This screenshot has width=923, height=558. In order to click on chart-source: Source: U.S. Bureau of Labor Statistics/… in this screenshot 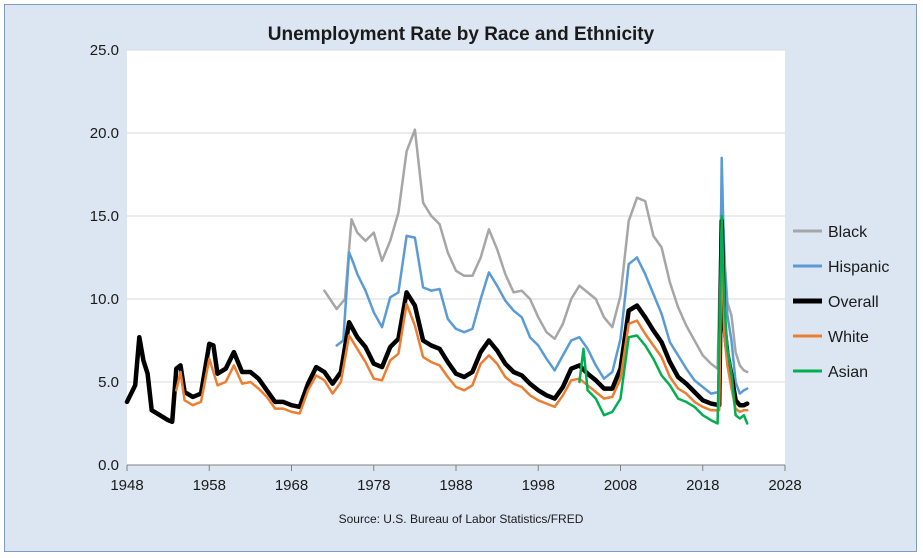, I will do `click(461, 519)`.